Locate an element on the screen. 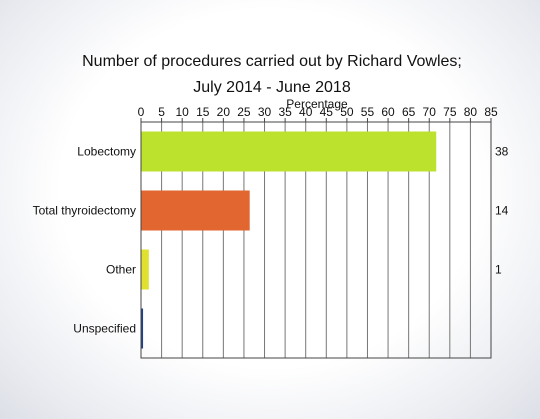 The image size is (540, 419). bar-total-thyroidectomy is located at coordinates (195, 210).